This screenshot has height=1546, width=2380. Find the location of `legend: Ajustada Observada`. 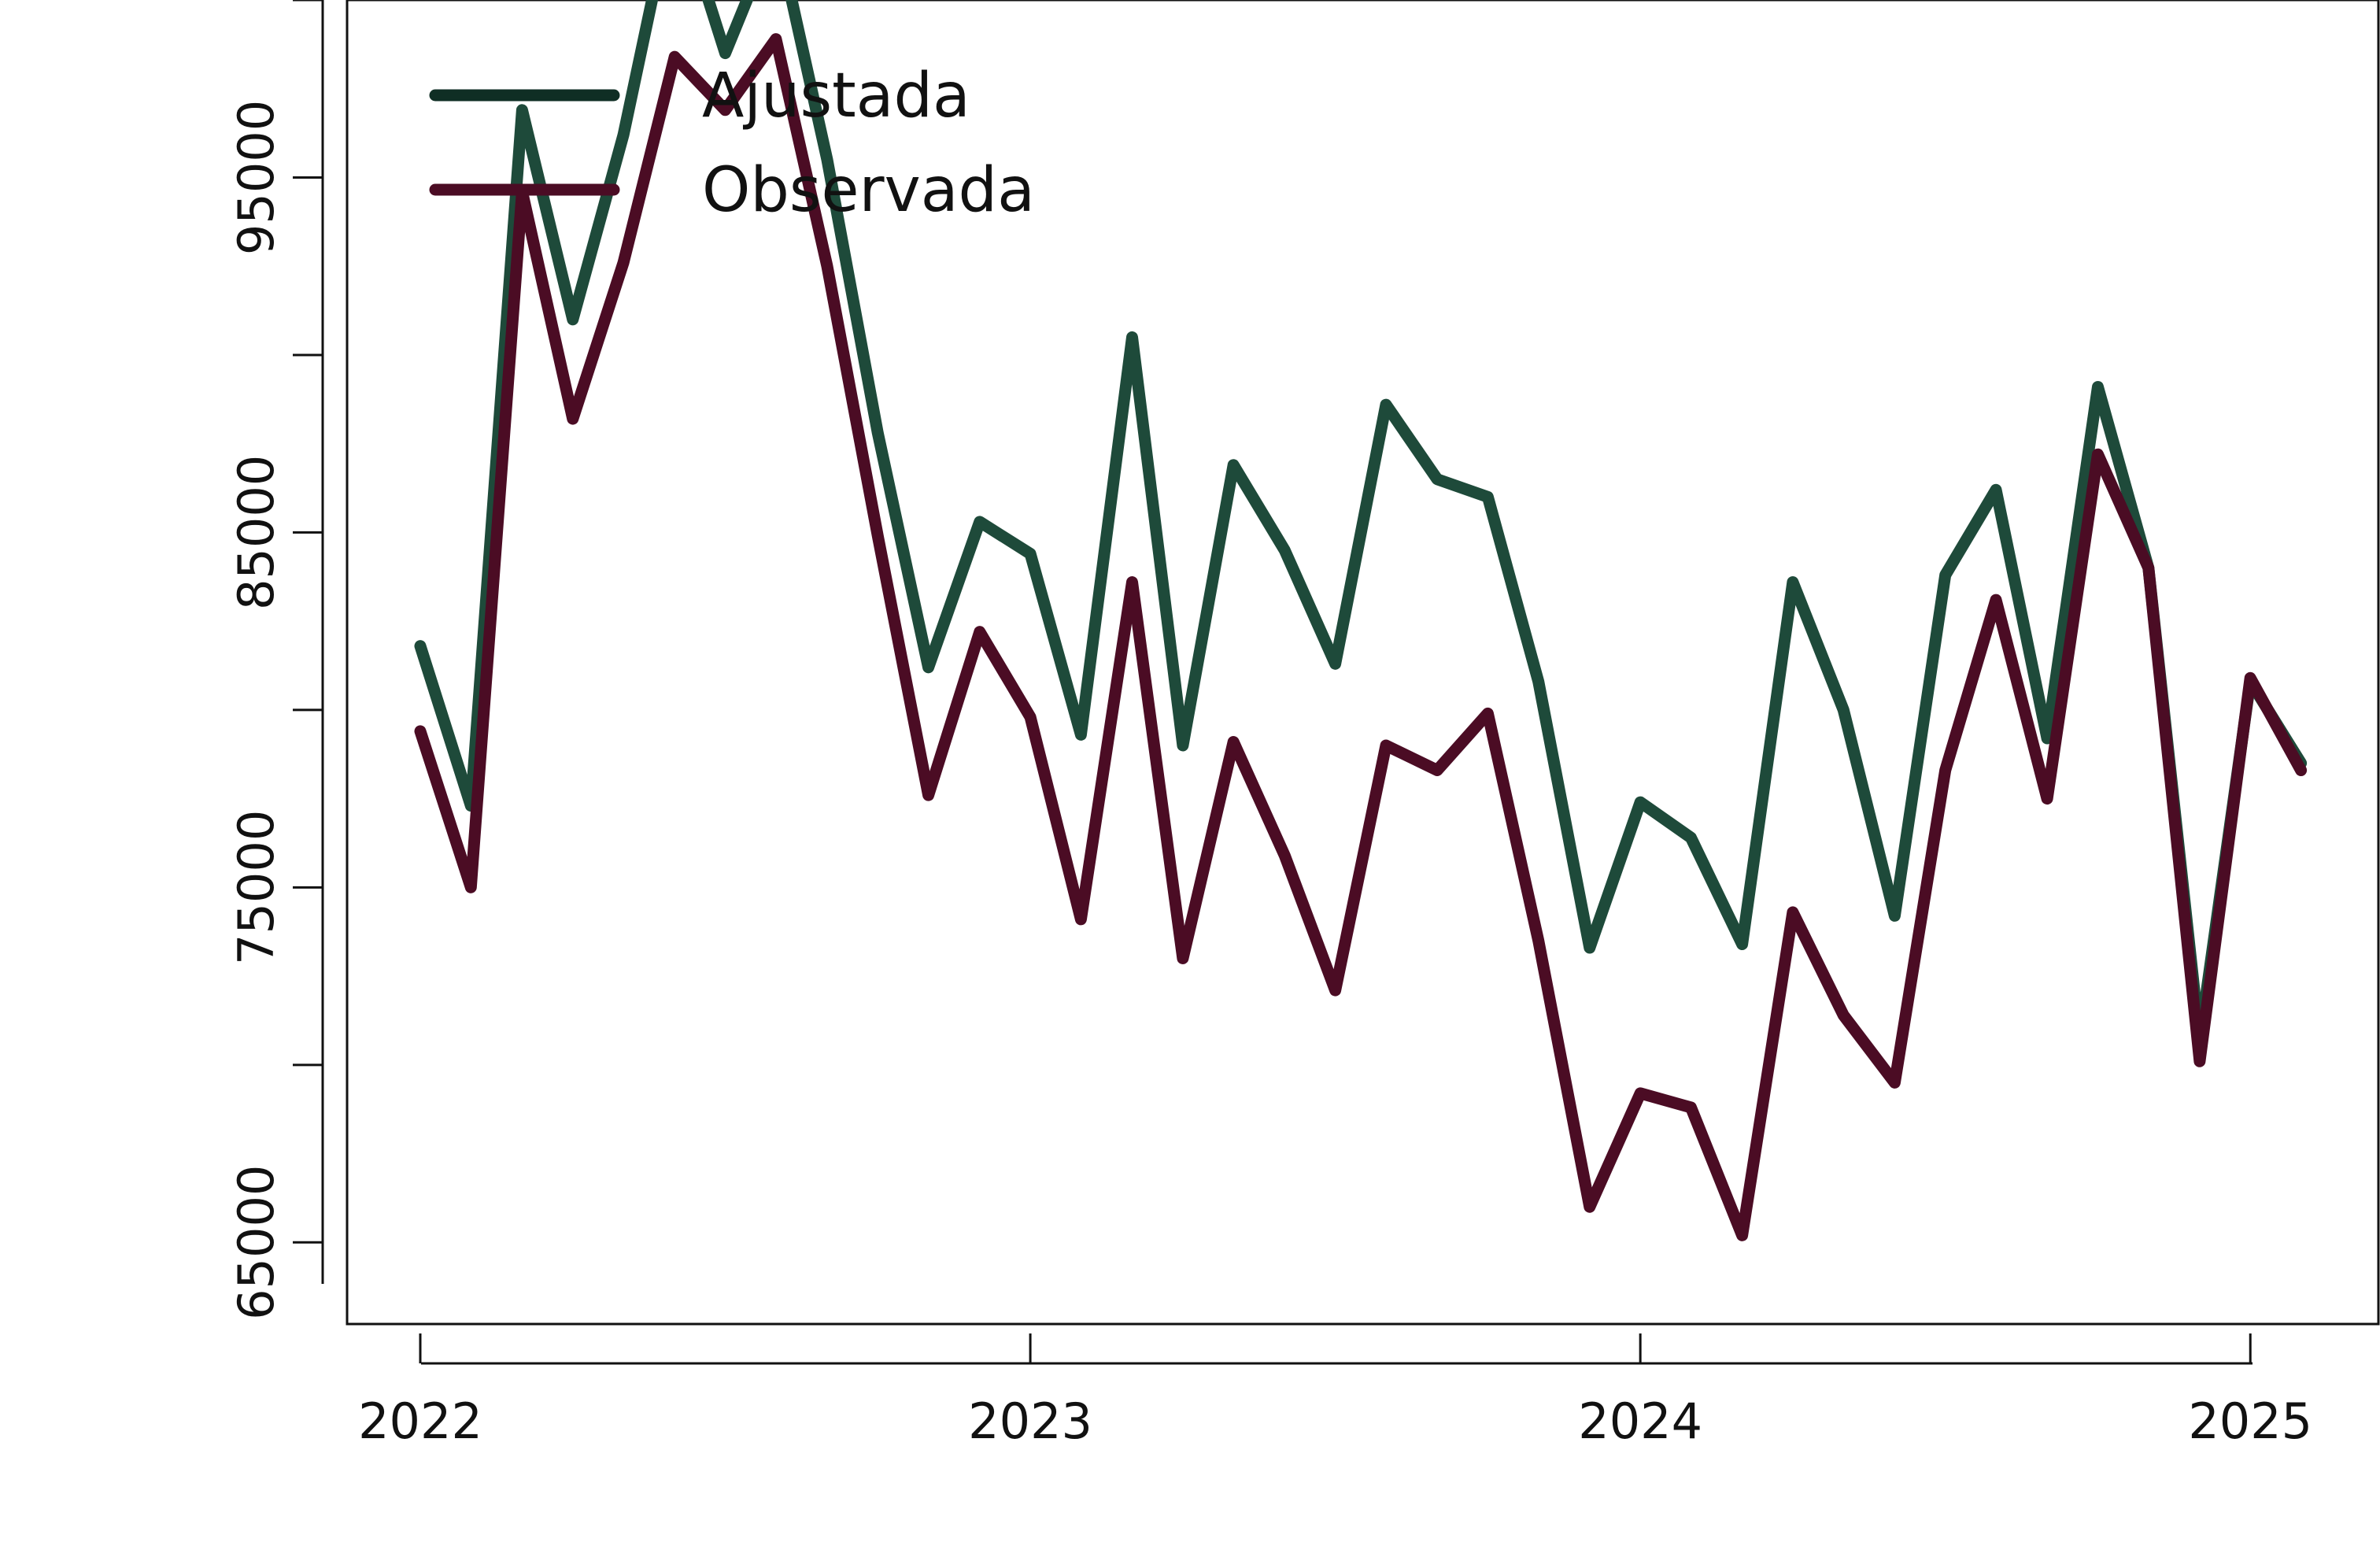

legend: Ajustada Observada is located at coordinates (732, 143).